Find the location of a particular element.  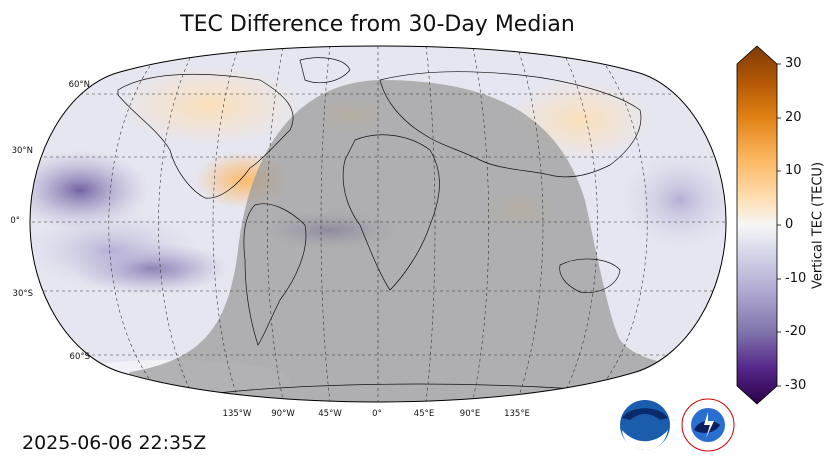

lat-label-60s: 60°S is located at coordinates (79, 357).